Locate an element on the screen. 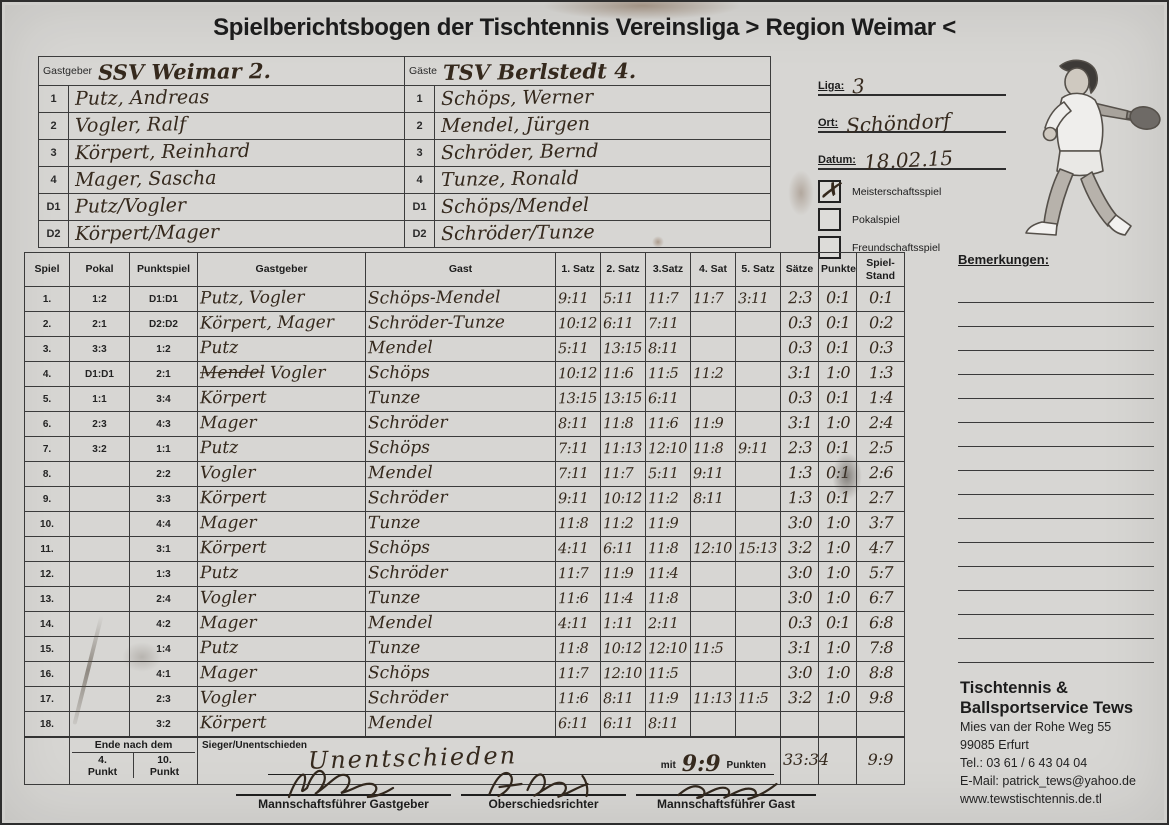  vendor-phone: Tel.: 03 61 / 6 43 04 04 is located at coordinates (1024, 763).